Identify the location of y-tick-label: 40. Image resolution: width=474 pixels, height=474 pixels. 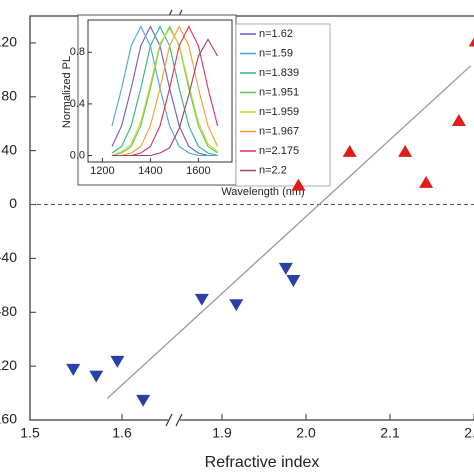
(9, 149).